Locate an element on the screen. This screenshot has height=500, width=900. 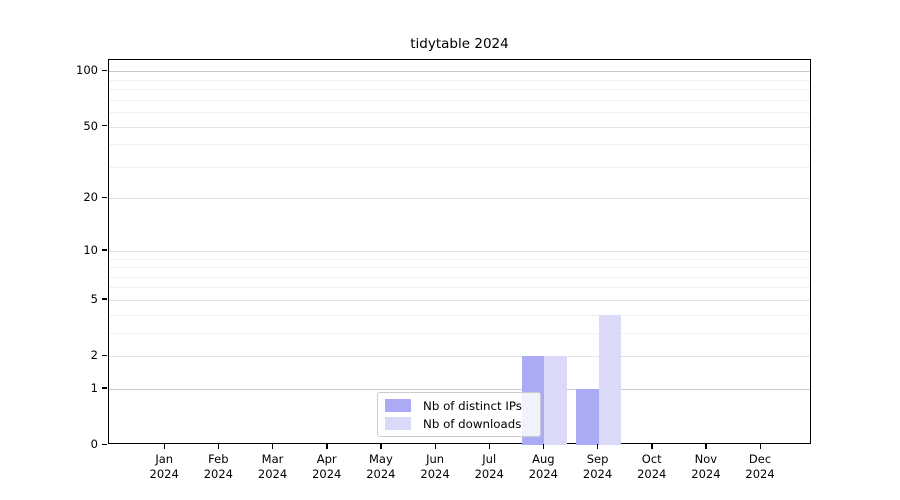
y-axis-tick-label: 50 is located at coordinates (90, 125).